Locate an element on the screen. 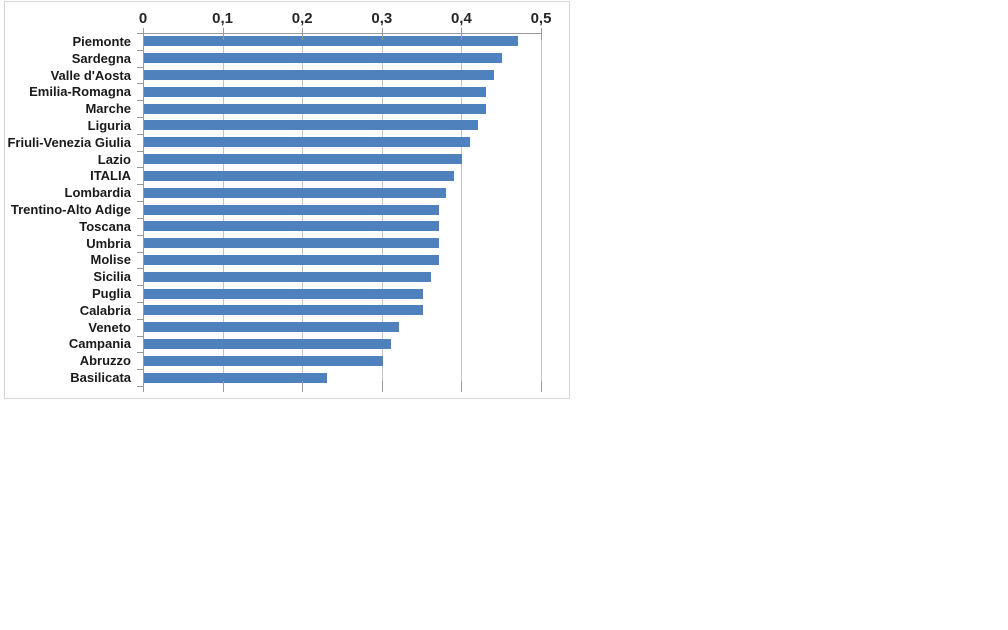 The width and height of the screenshot is (1008, 630). x-axis-tick-label: 0 is located at coordinates (143, 18).